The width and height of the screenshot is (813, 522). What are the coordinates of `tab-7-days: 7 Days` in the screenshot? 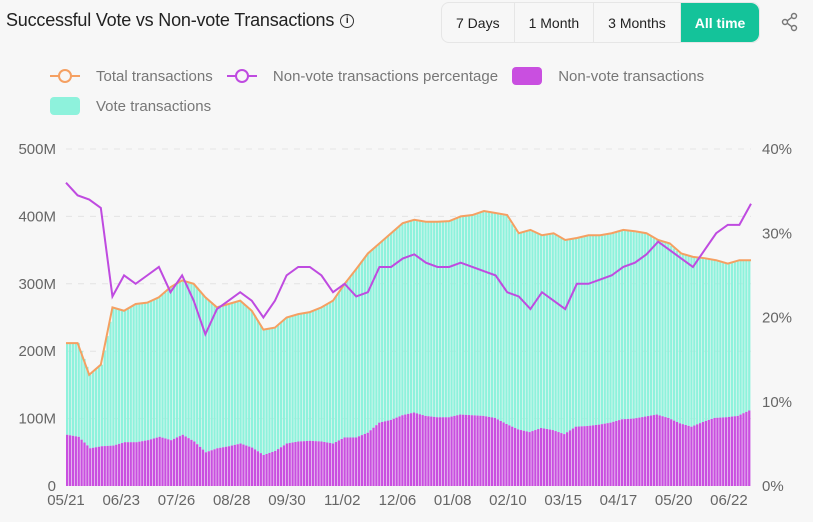 It's located at (478, 22).